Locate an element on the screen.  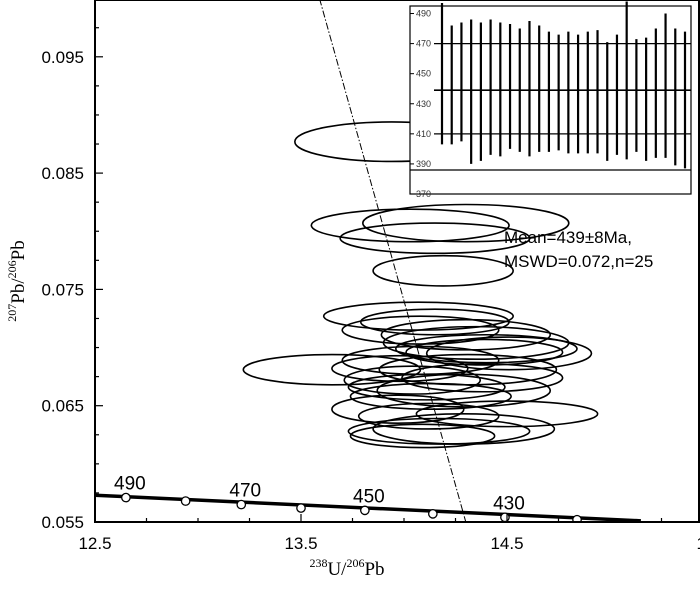
y-tick-label: 0.075 is located at coordinates (62, 289).